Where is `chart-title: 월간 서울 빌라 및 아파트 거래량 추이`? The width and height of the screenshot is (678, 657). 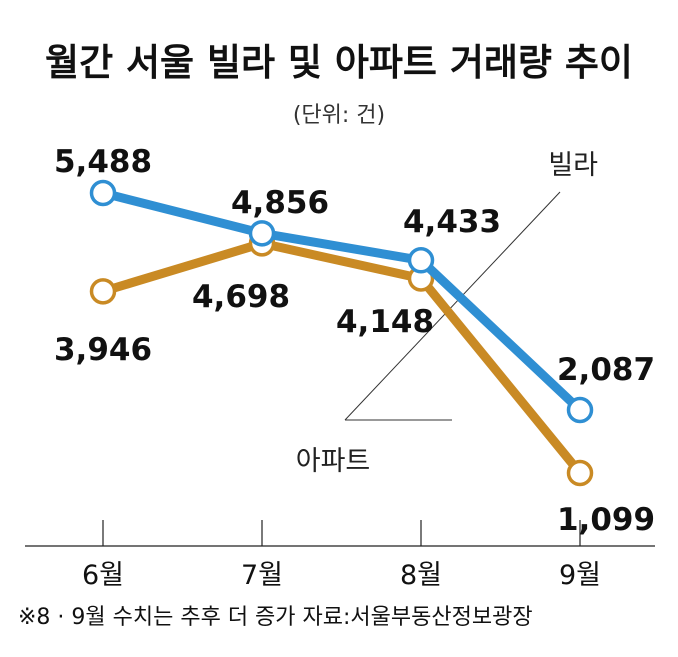
chart-title: 월간 서울 빌라 및 아파트 거래량 추이 is located at coordinates (339, 62).